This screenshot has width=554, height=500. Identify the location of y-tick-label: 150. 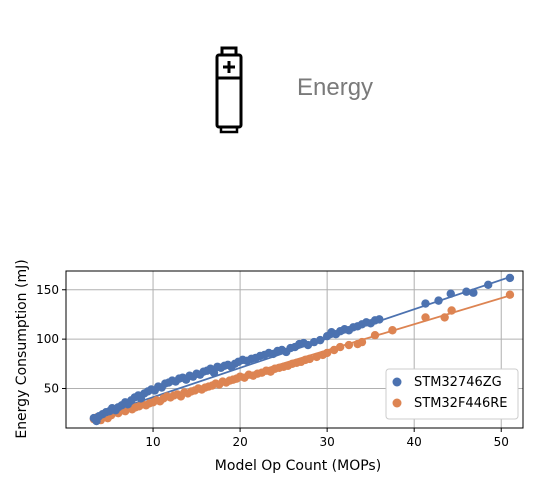
(47, 290).